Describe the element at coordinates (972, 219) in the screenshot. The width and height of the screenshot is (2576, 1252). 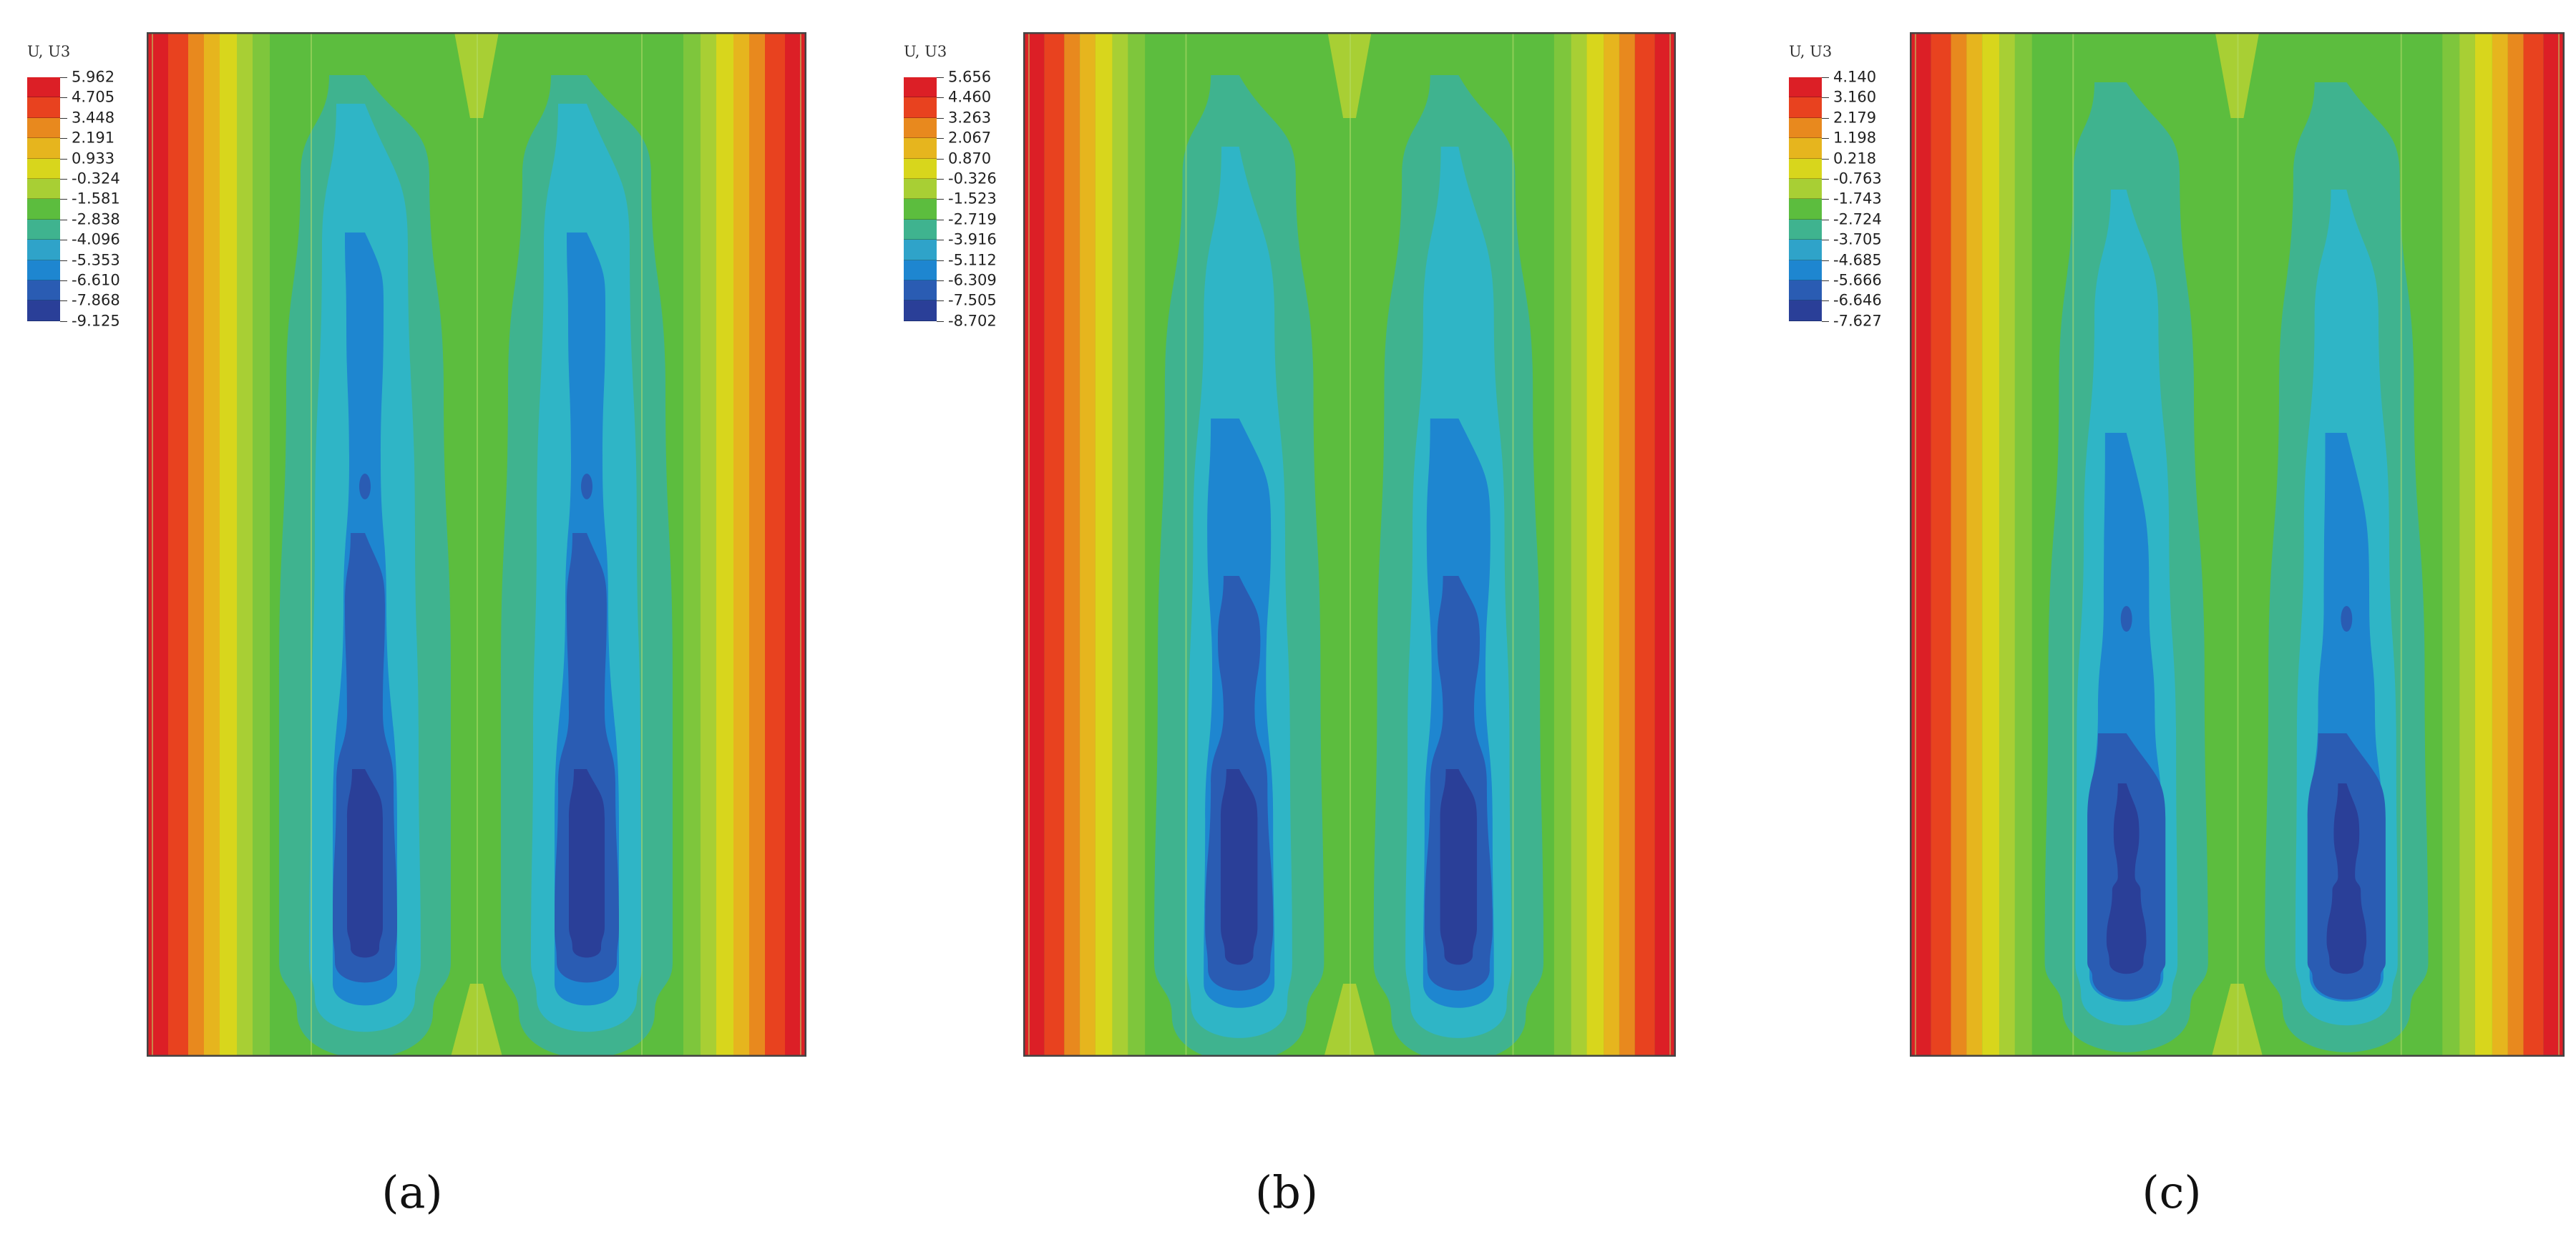
I see `legend-value: -2.719` at that location.